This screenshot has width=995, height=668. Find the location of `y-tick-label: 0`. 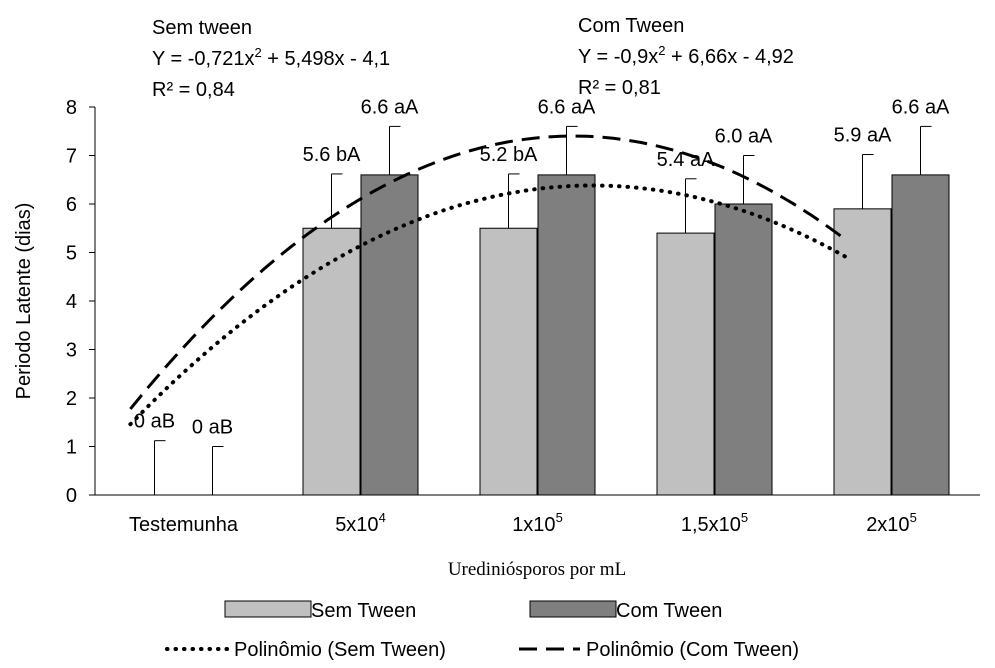

y-tick-label: 0 is located at coordinates (71, 496).